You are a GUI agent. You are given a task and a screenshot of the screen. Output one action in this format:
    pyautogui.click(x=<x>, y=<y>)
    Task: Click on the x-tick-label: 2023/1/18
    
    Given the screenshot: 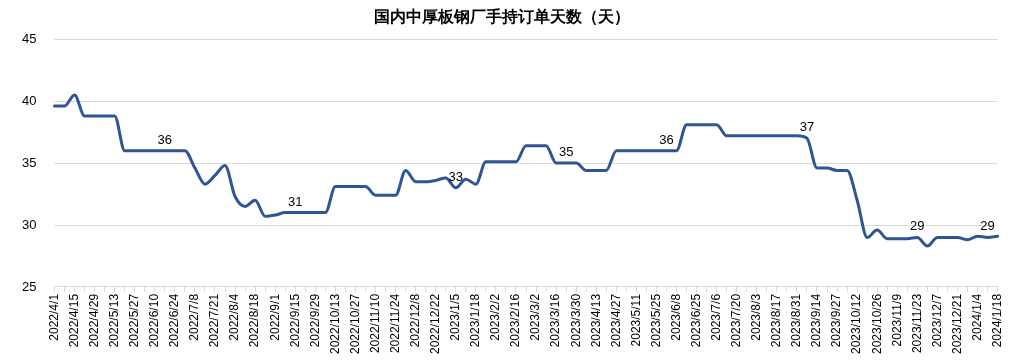 What is the action you would take?
    pyautogui.click(x=475, y=320)
    